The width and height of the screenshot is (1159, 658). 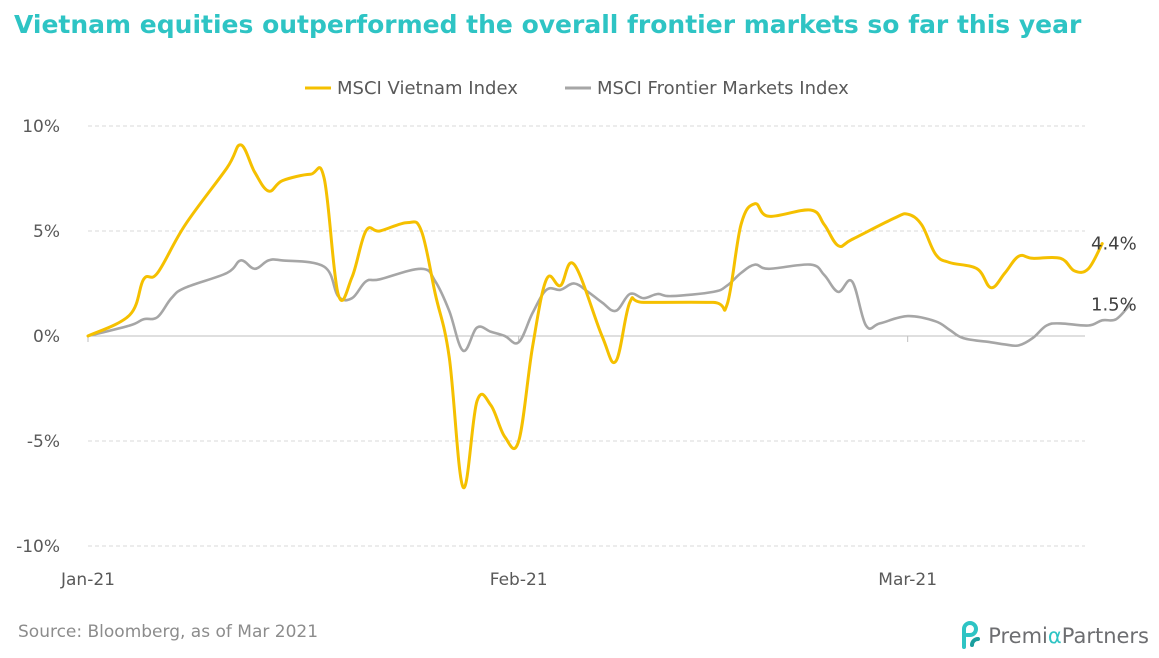 What do you see at coordinates (1114, 244) in the screenshot?
I see `series-end-label: 4.4%` at bounding box center [1114, 244].